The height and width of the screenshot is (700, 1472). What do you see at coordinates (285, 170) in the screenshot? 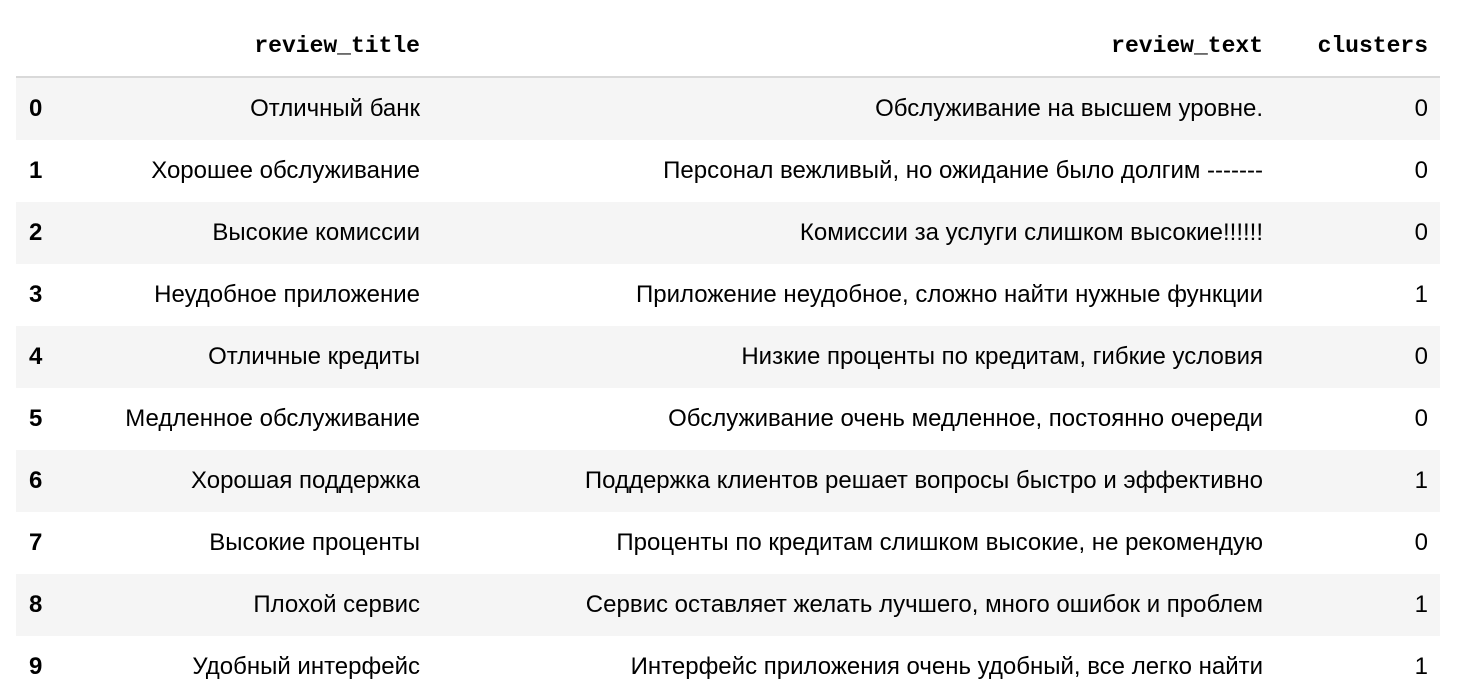
I see `cell-review-title: Хорошее обслуживание` at bounding box center [285, 170].